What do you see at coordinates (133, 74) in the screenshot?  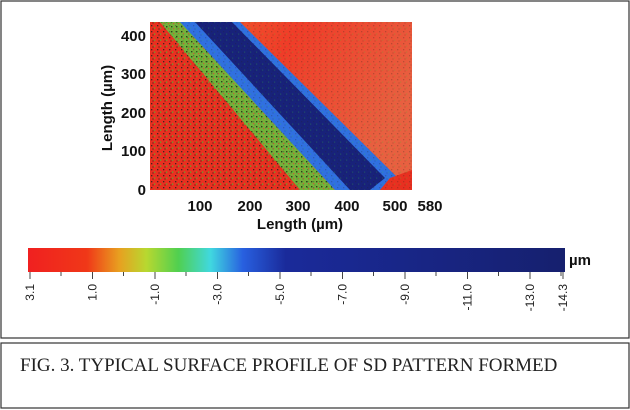 I see `y-tick-label: 300` at bounding box center [133, 74].